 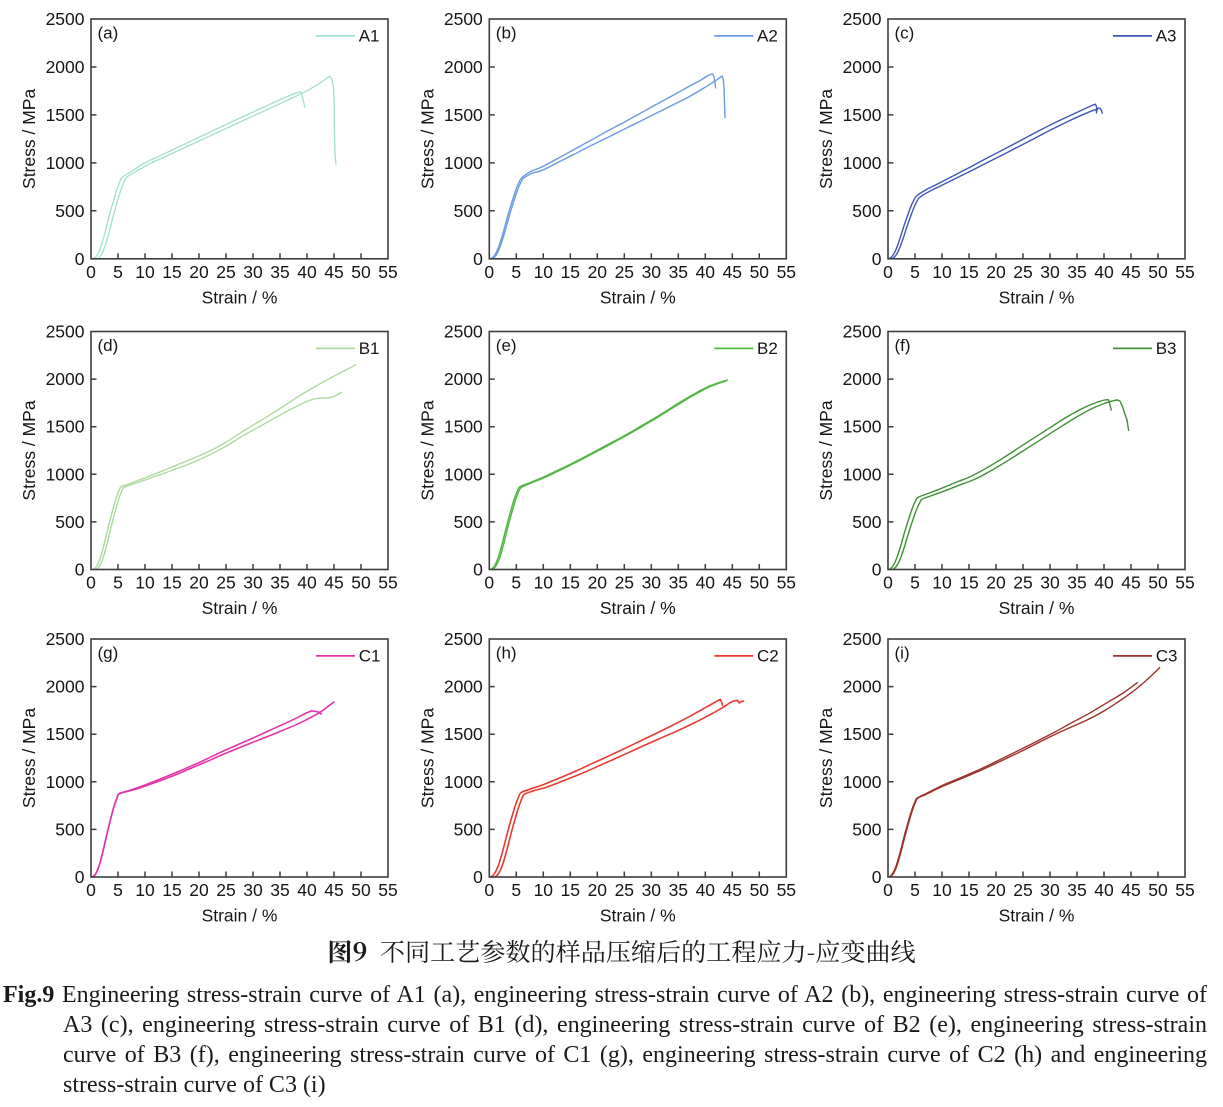 What do you see at coordinates (1166, 348) in the screenshot?
I see `svg-text: B3` at bounding box center [1166, 348].